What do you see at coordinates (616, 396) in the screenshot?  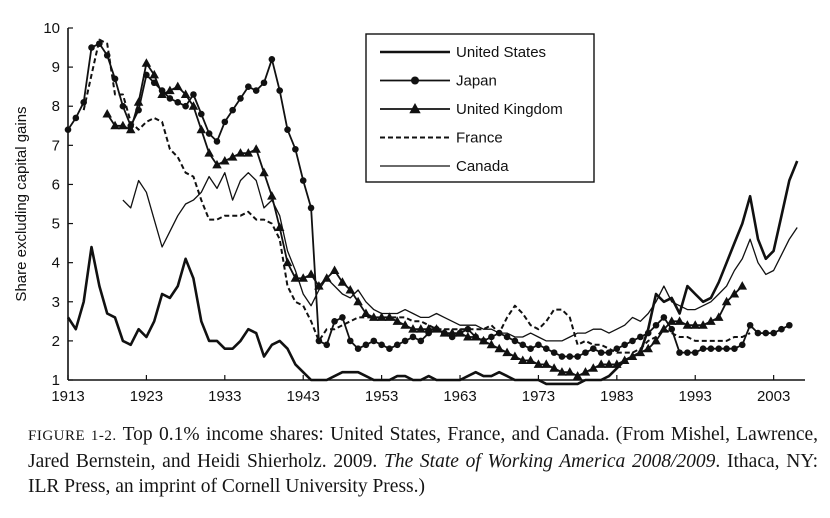 I see `x-tick-label: 1983` at bounding box center [616, 396].